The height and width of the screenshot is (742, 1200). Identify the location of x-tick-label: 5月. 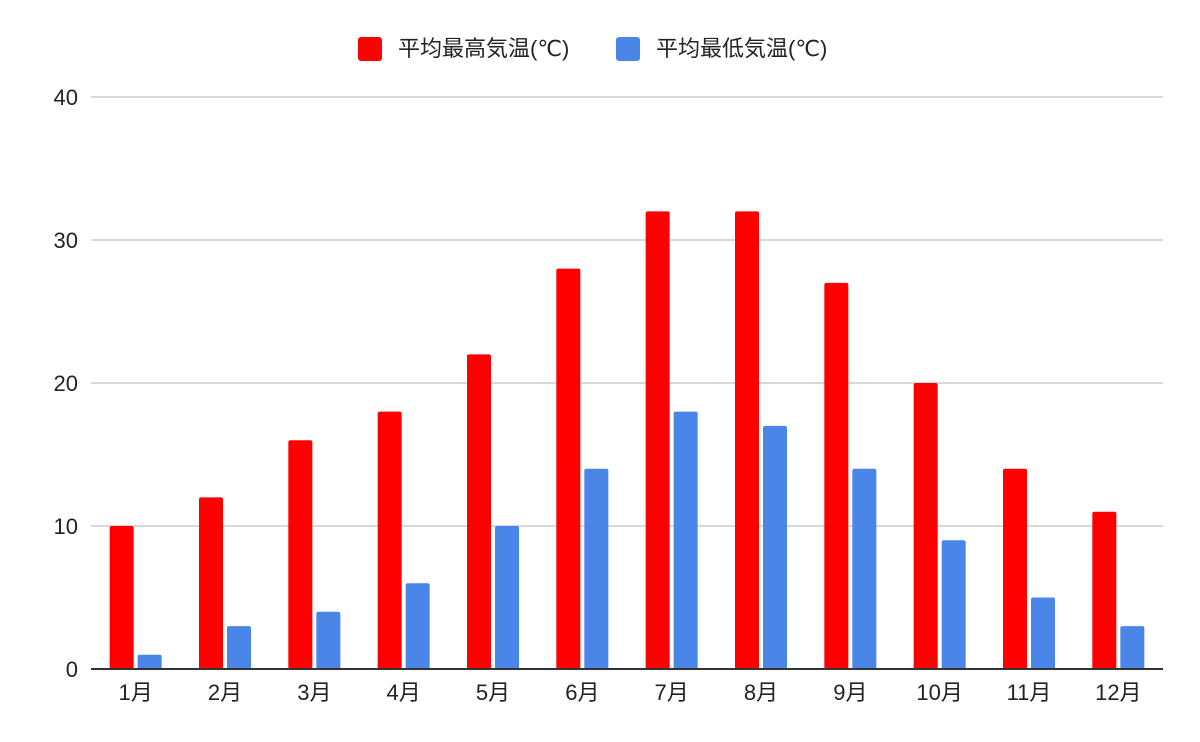
(493, 692).